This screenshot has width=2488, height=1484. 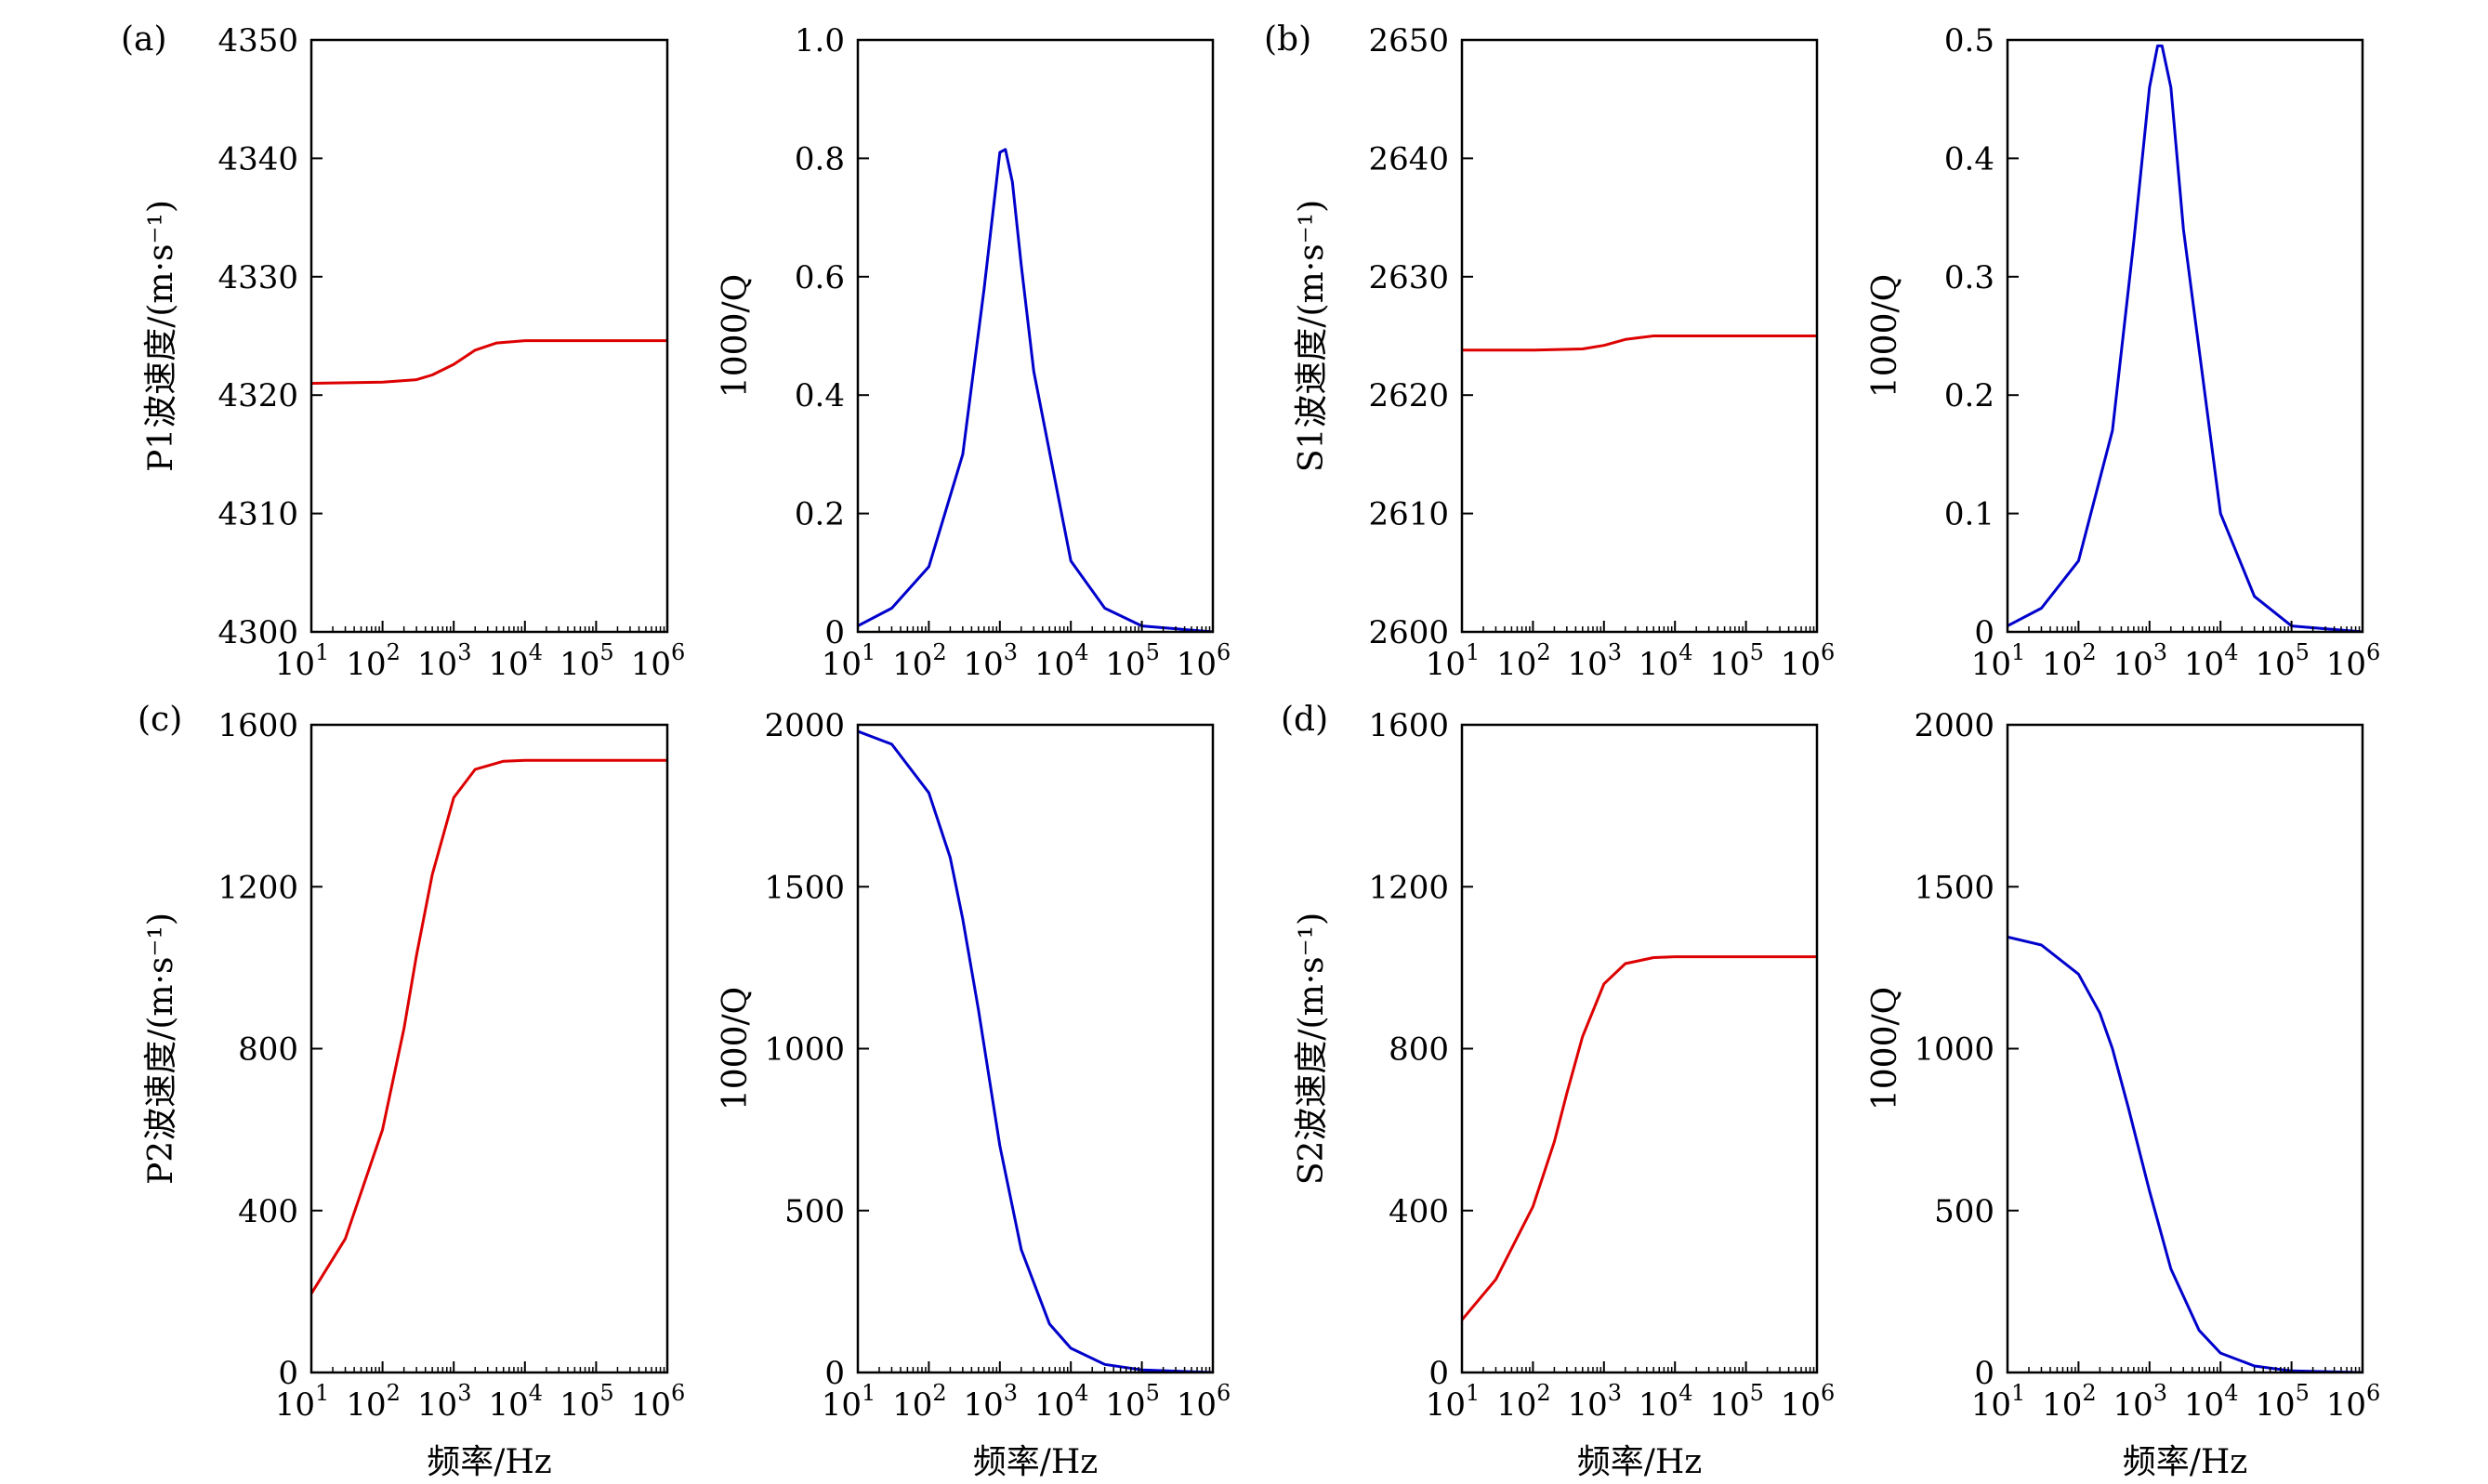 What do you see at coordinates (1304, 720) in the screenshot?
I see `panel-label-d: (d)` at bounding box center [1304, 720].